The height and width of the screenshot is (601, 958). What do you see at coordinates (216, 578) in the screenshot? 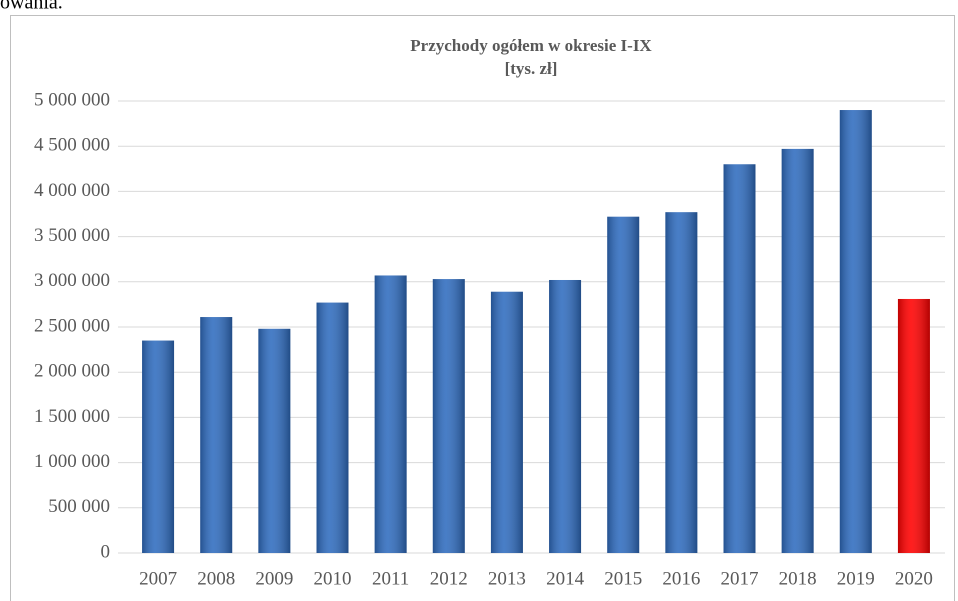
I see `x-tick-label: 2008` at bounding box center [216, 578].